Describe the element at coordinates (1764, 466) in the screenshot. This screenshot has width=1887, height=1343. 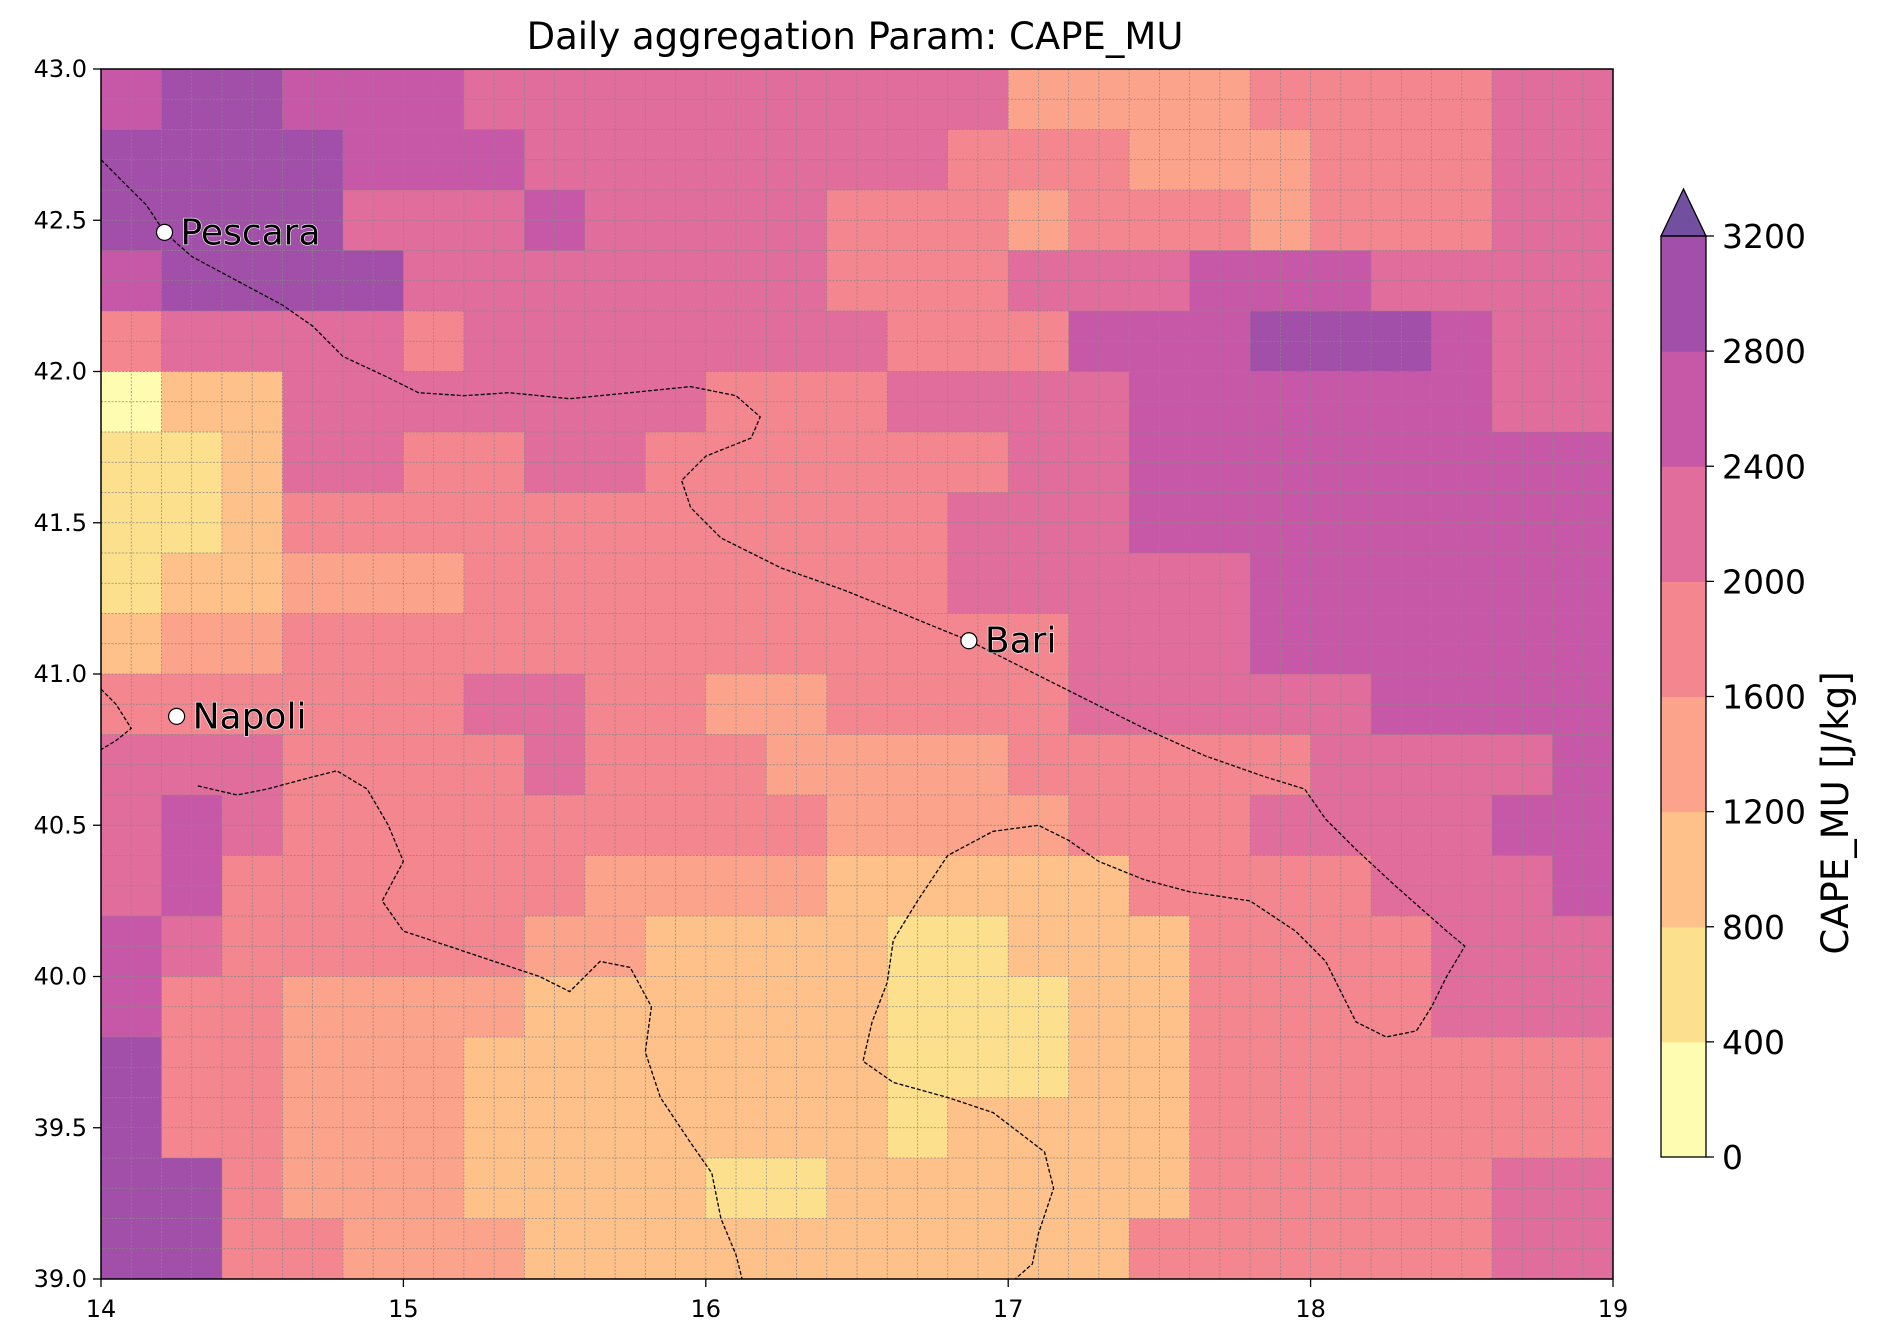
I see `colorbar-tick-label: 2400` at that location.